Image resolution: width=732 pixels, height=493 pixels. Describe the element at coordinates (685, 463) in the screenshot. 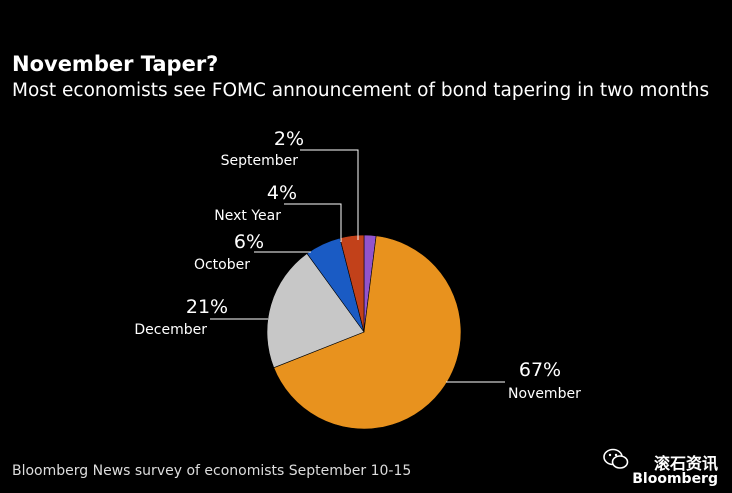

I see `watermark-chinese: 滚石资讯` at that location.